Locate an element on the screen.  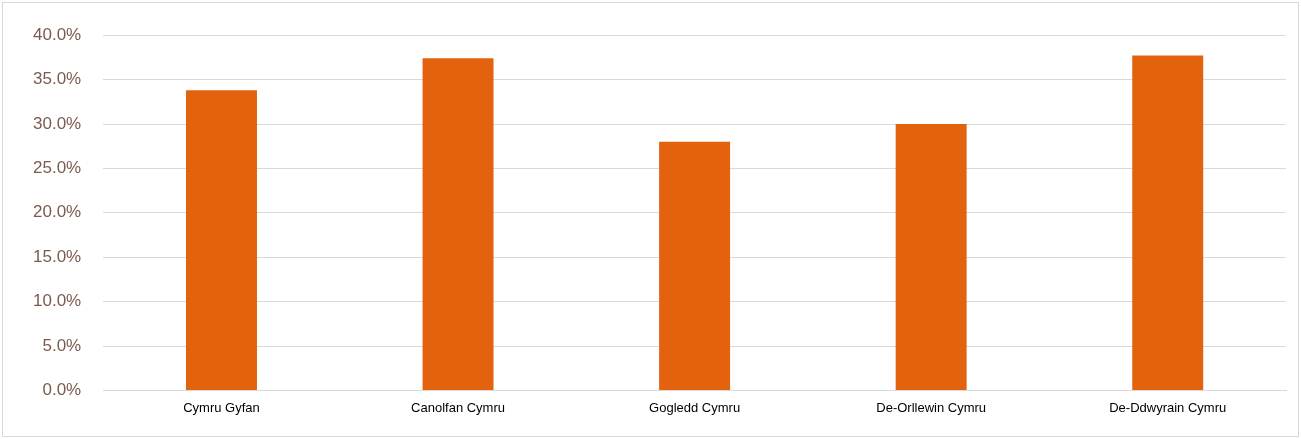
x-tick-label: De-Orllewin Cymru is located at coordinates (931, 407).